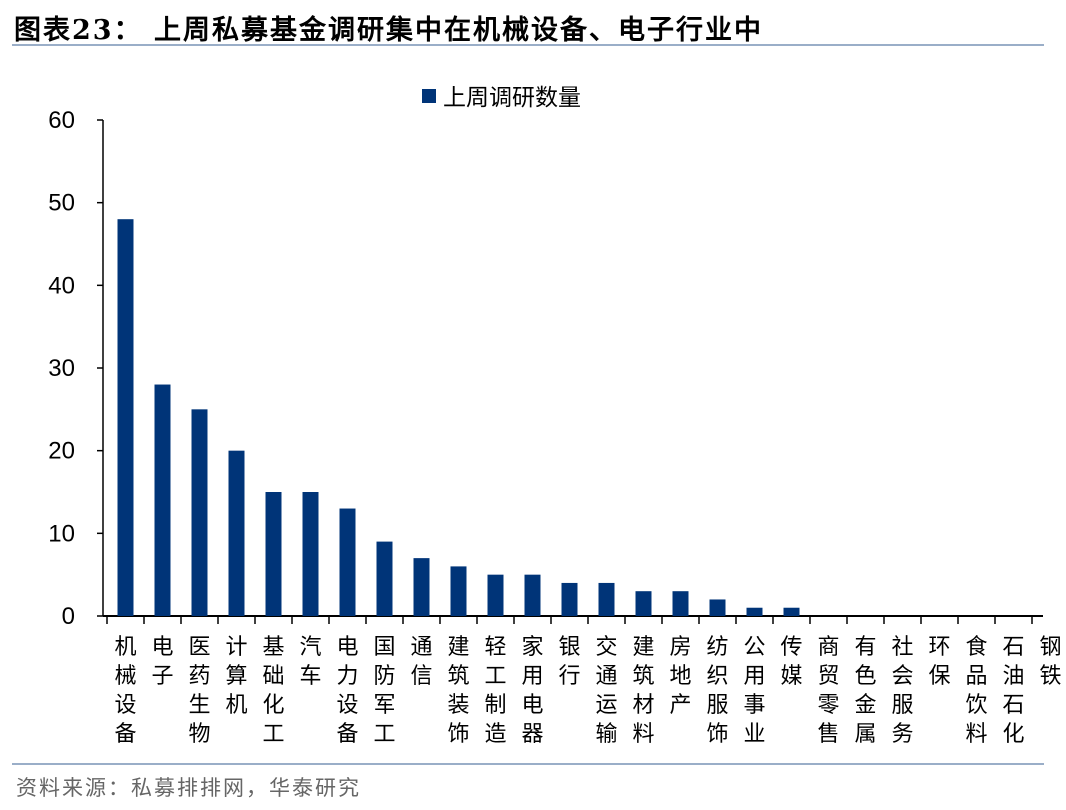 This screenshot has width=1066, height=810. Describe the element at coordinates (643, 691) in the screenshot. I see `x-category-label: 建筑材料` at that location.